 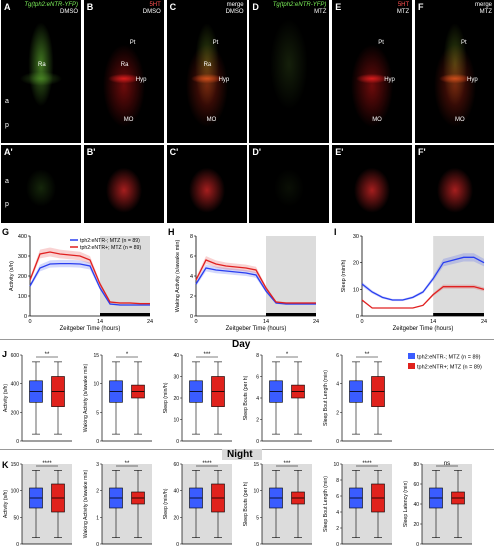 What do you see at coordinates (357, 398) in the screenshot?
I see `boxplot-4: 0 2 4 6 Sleep Bout Length (min) **` at bounding box center [357, 398].